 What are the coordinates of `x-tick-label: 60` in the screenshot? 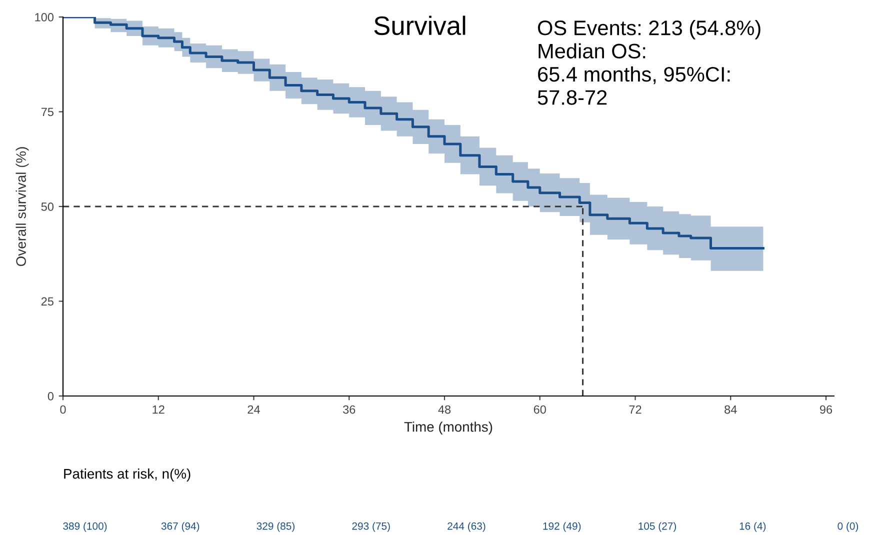 It's located at (540, 409).